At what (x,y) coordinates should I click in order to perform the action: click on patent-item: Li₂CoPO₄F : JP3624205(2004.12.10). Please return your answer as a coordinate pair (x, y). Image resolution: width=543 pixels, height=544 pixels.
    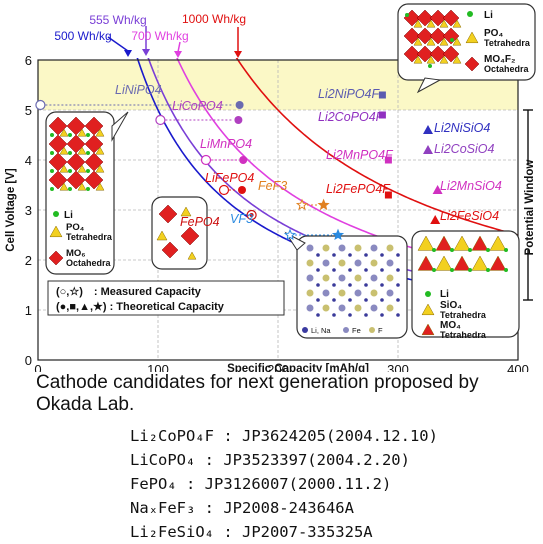
    Looking at the image, I should click on (284, 436).